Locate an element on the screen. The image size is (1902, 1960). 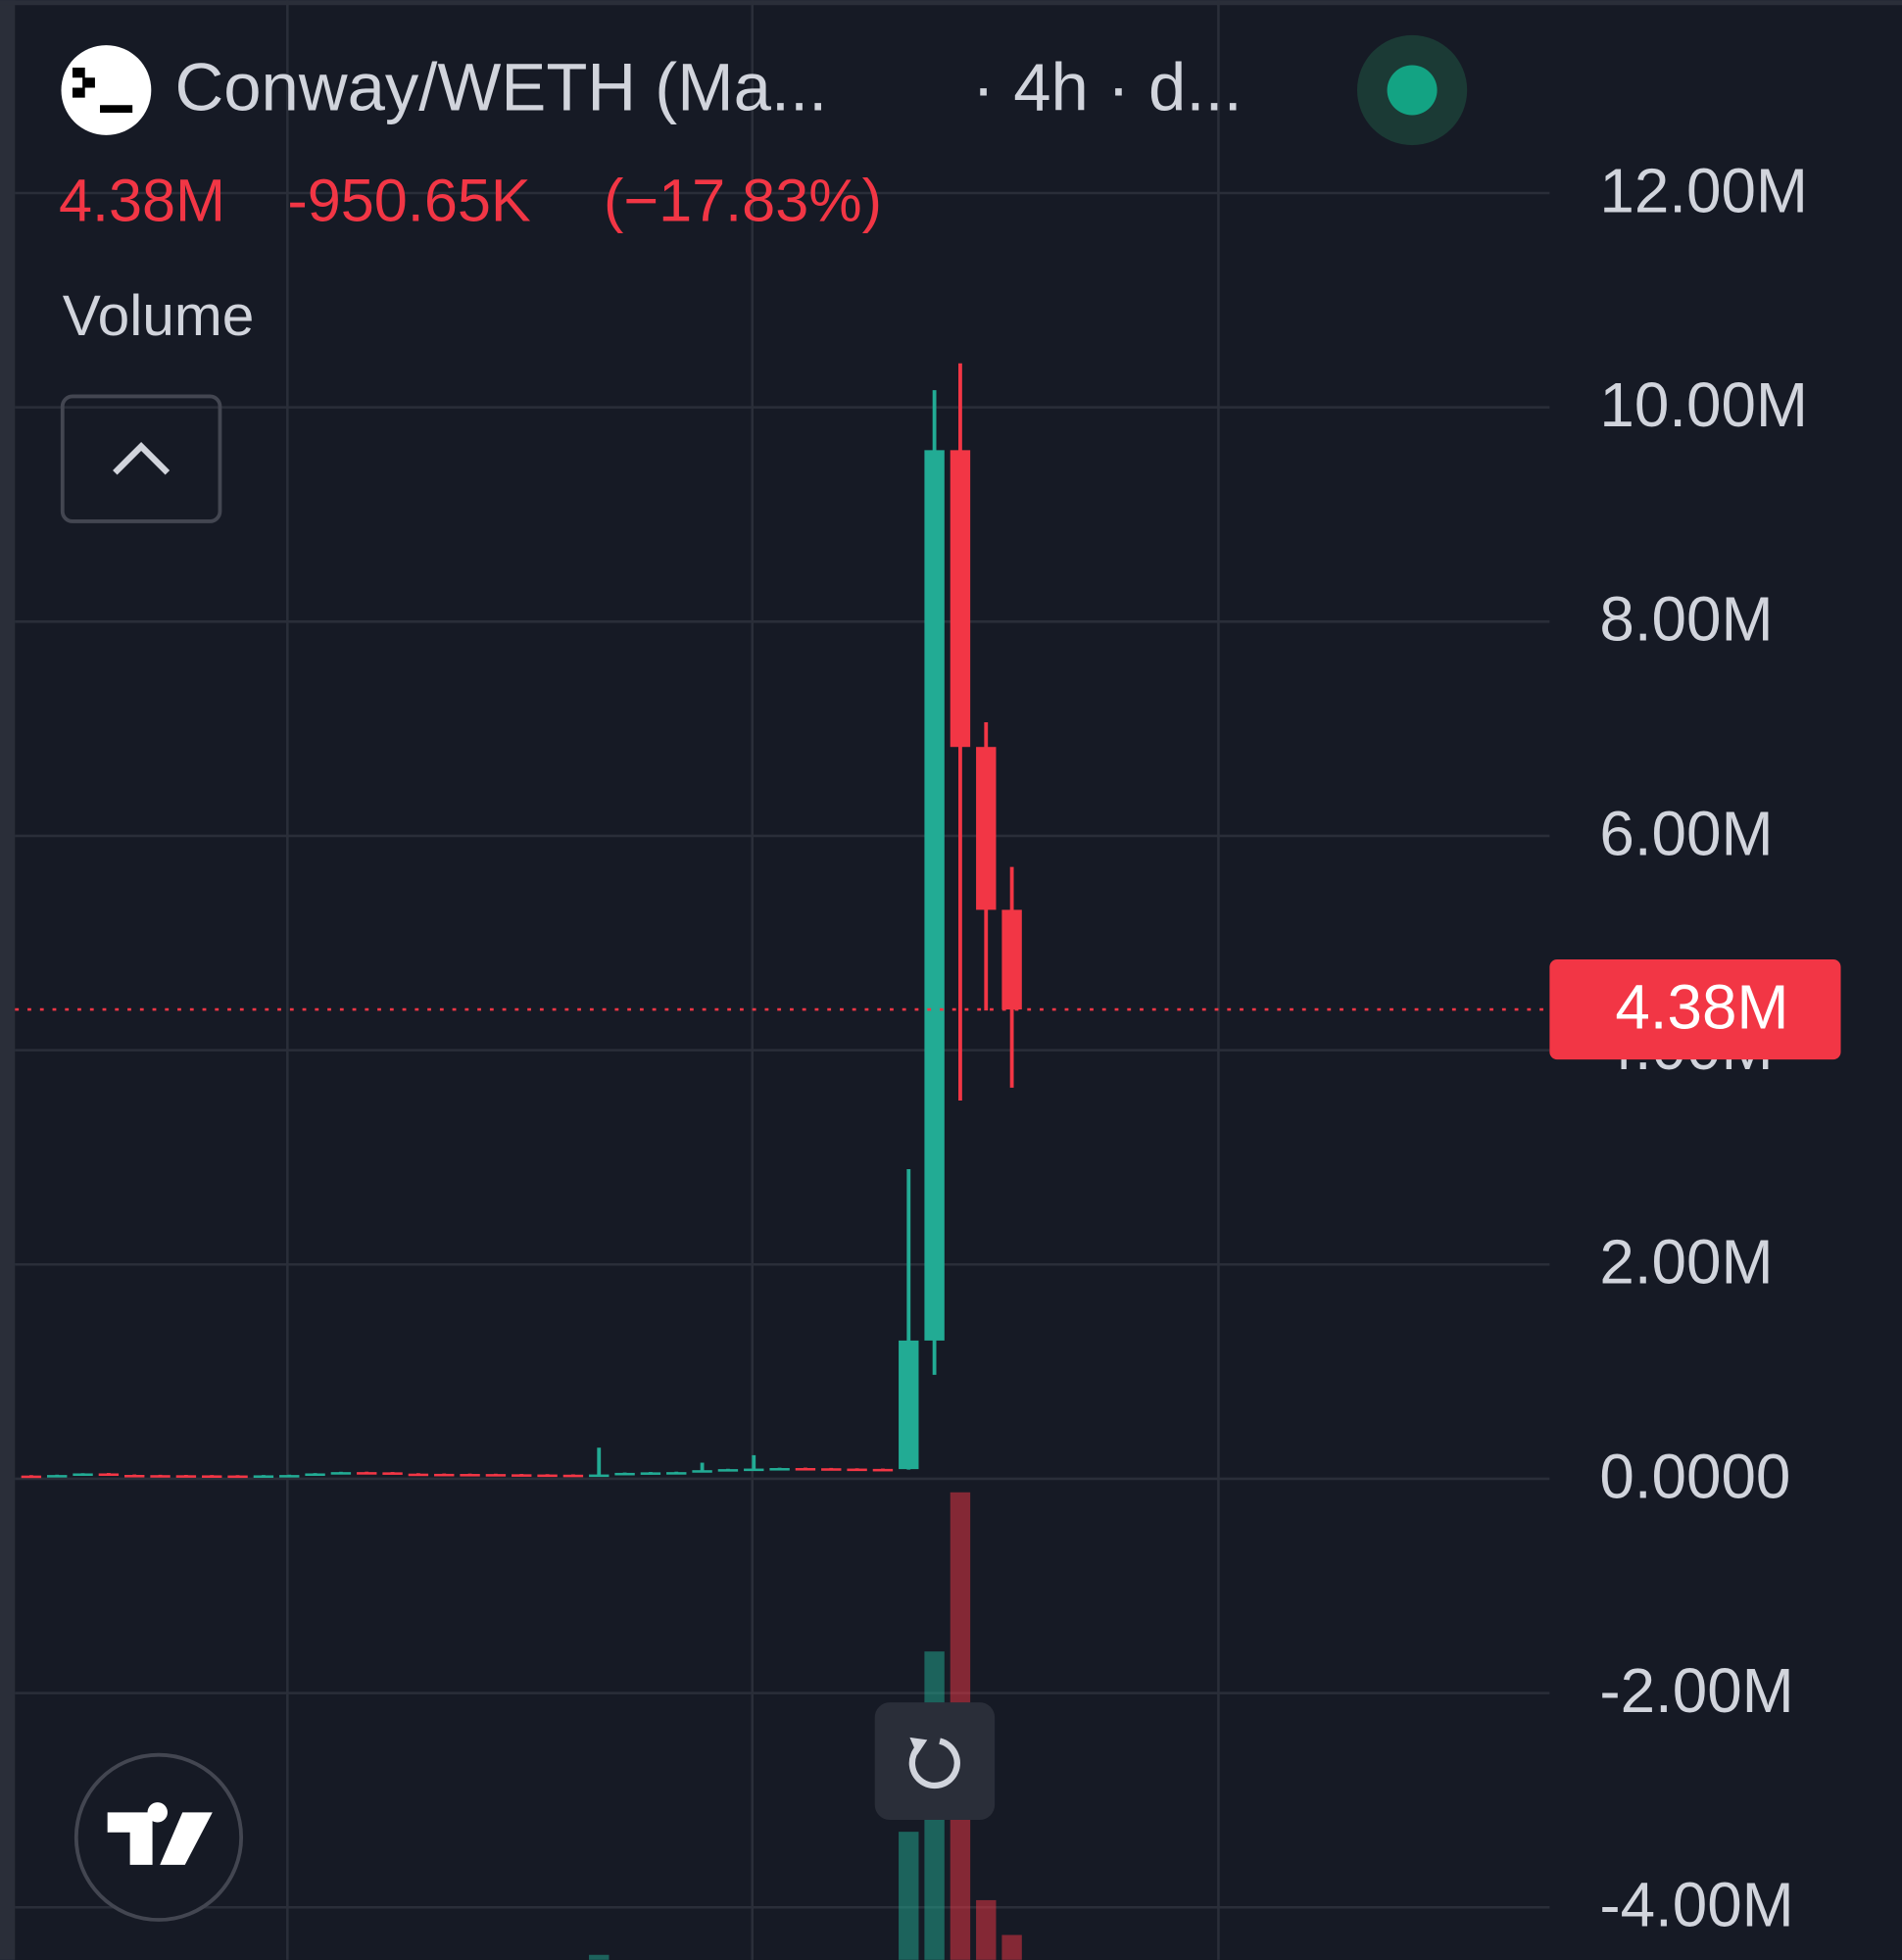
y-tick-label: -2.00M is located at coordinates (1696, 1690).